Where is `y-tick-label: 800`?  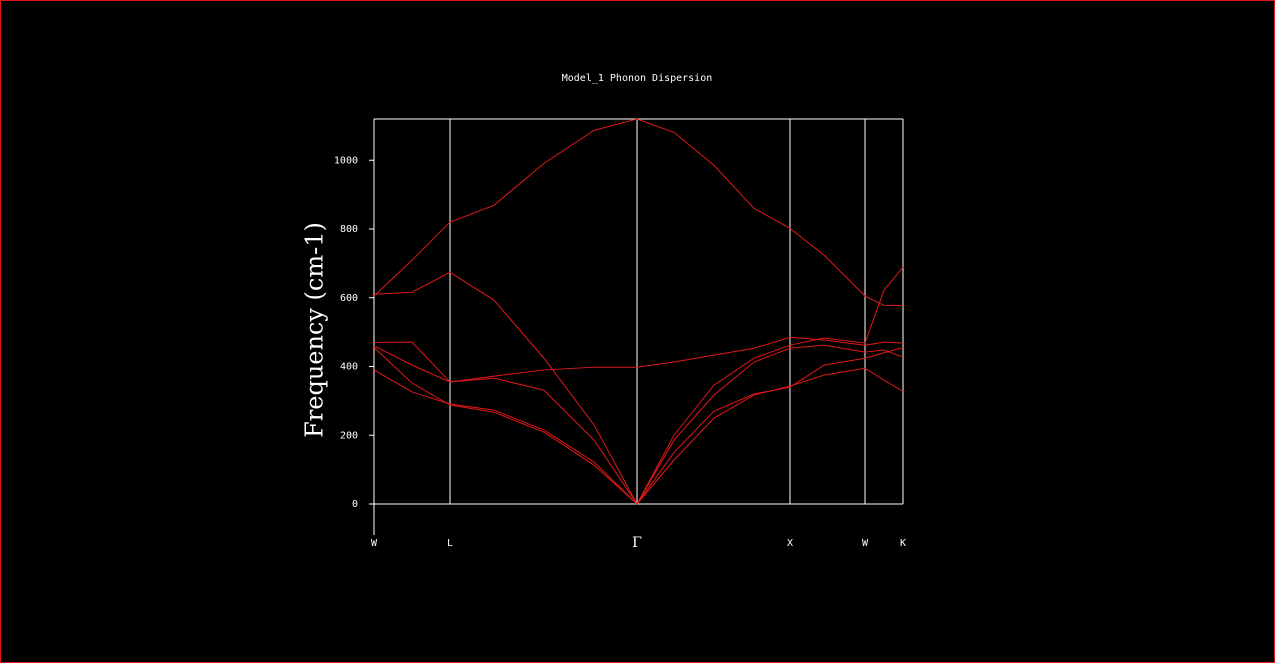
y-tick-label: 800 is located at coordinates (349, 229).